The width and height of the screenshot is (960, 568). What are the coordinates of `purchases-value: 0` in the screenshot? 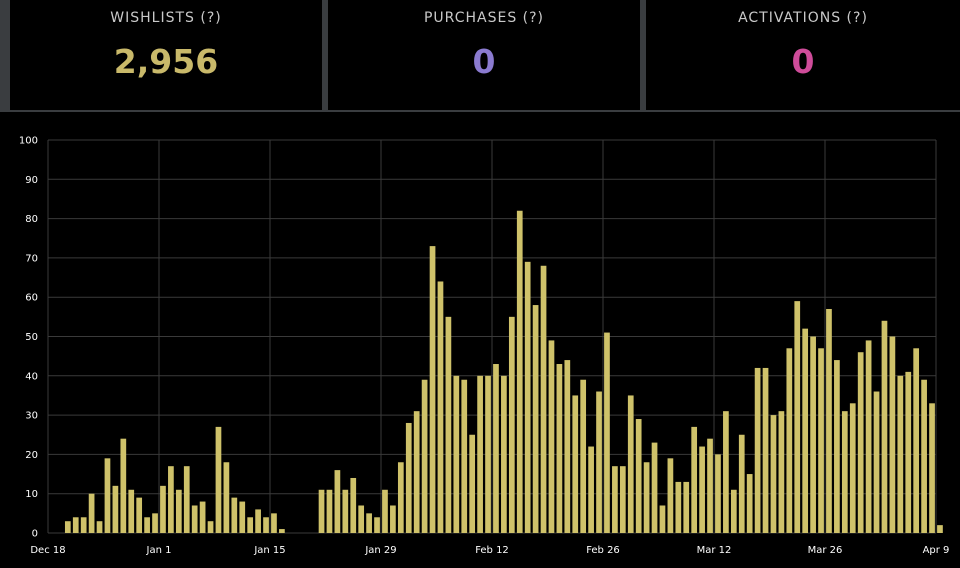 It's located at (484, 61).